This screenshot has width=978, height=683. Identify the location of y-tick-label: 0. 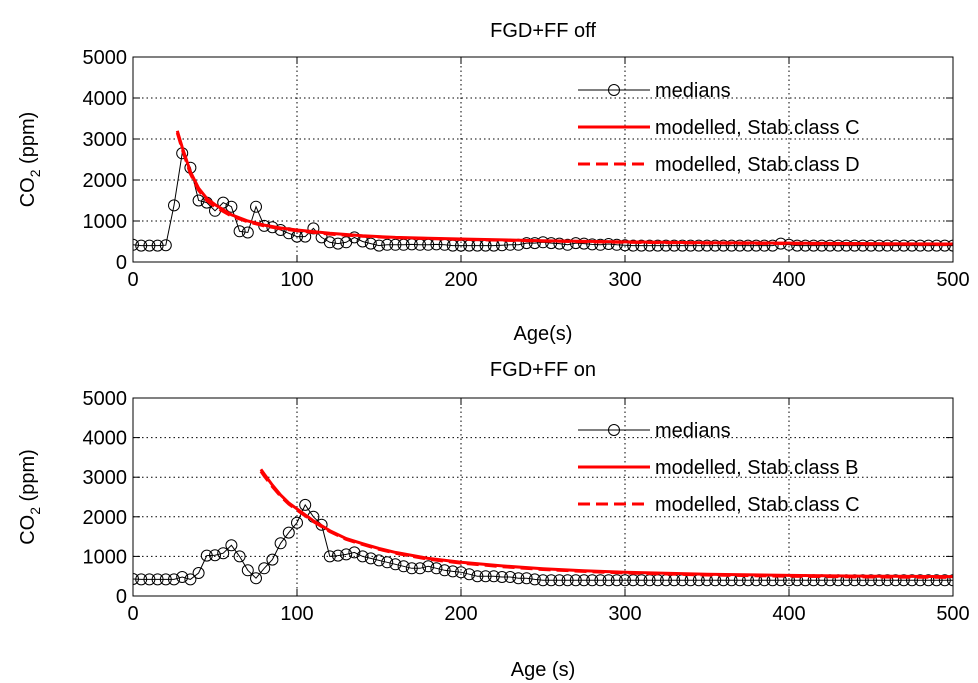
(121, 597).